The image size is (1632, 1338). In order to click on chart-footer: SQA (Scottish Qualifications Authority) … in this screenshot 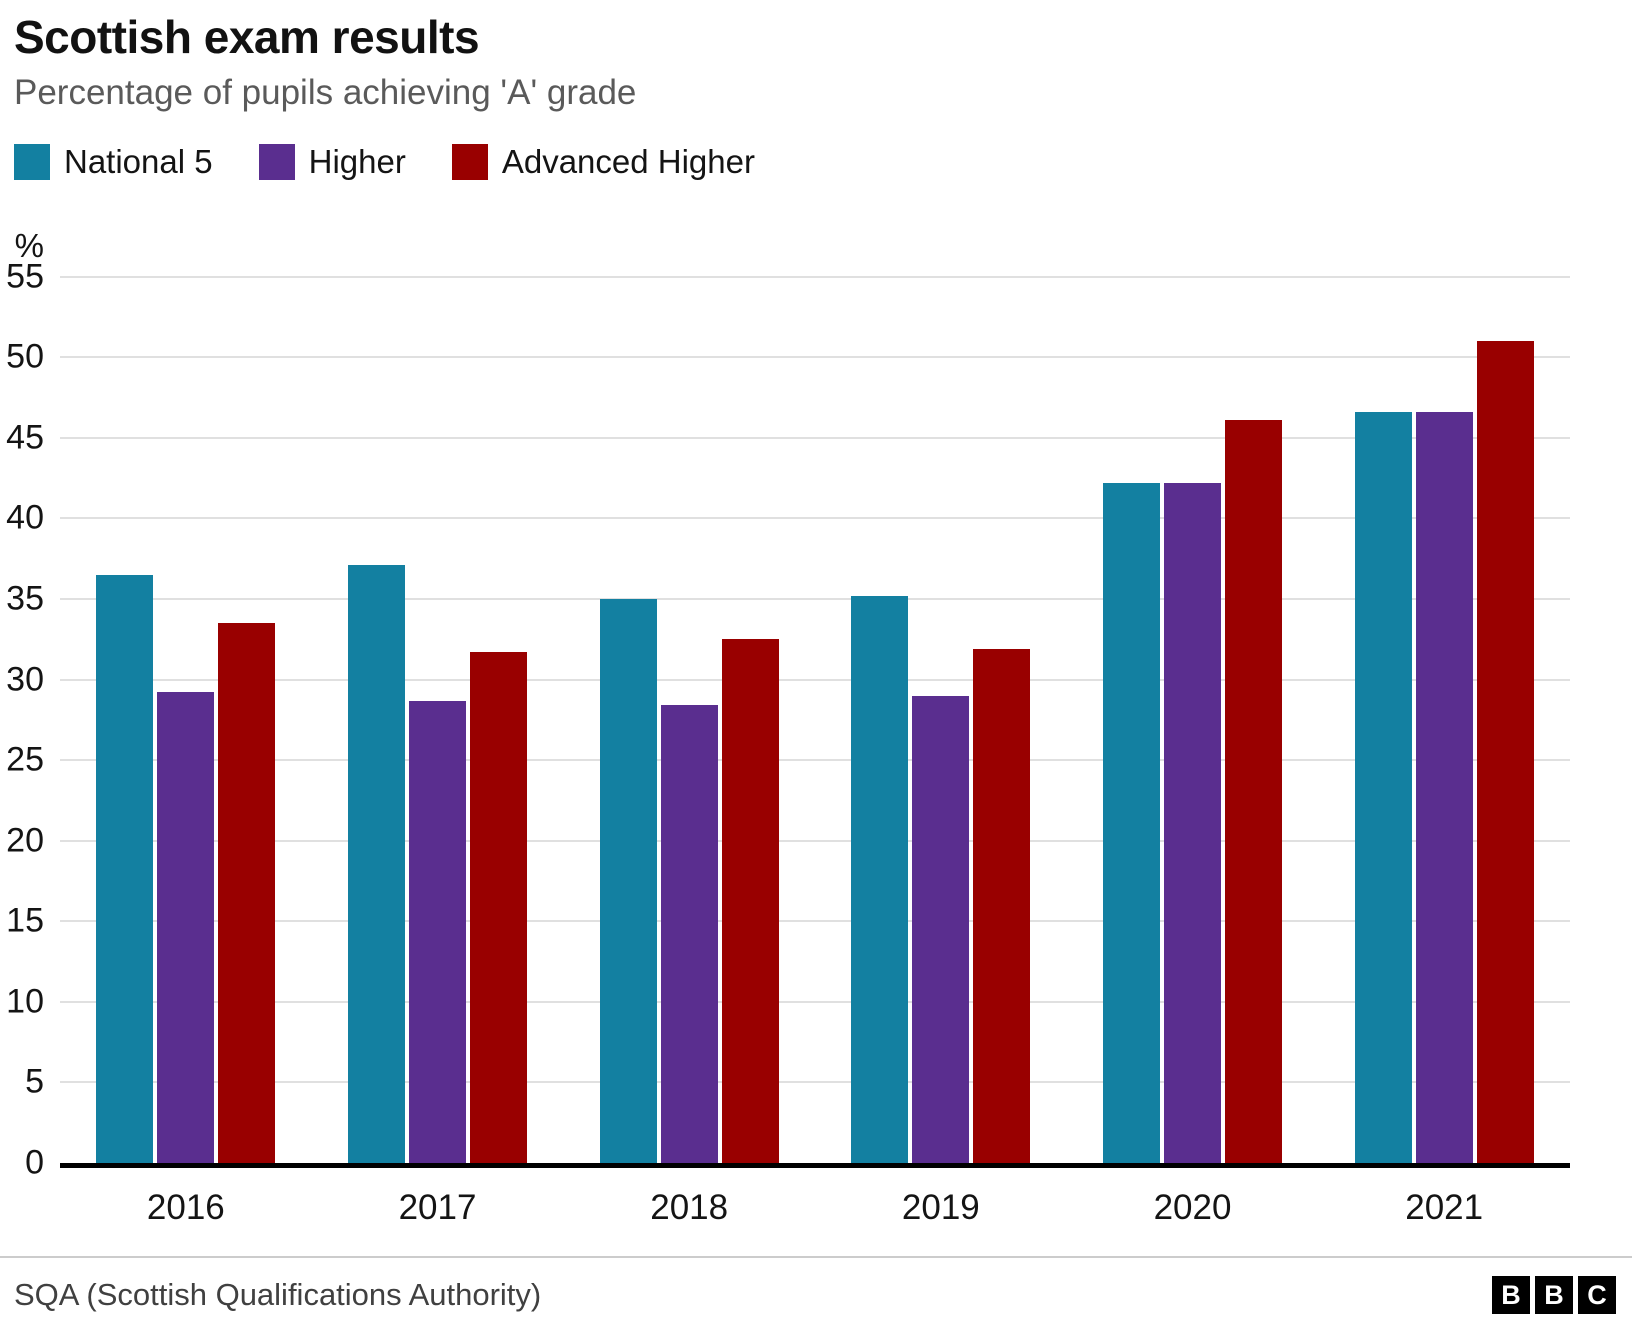, I will do `click(816, 1297)`.